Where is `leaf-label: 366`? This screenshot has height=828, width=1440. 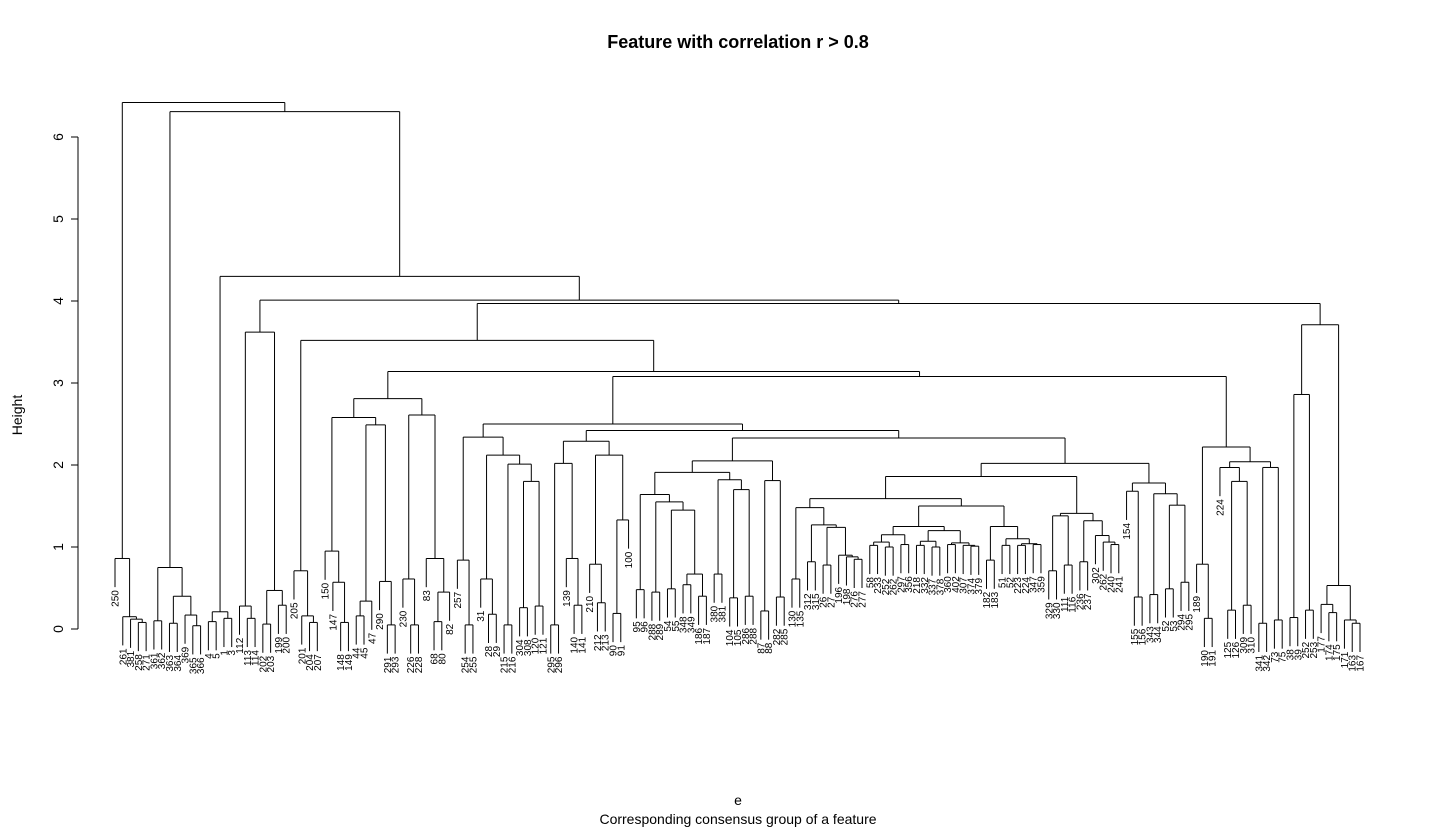
leaf-label: 366 is located at coordinates (201, 665).